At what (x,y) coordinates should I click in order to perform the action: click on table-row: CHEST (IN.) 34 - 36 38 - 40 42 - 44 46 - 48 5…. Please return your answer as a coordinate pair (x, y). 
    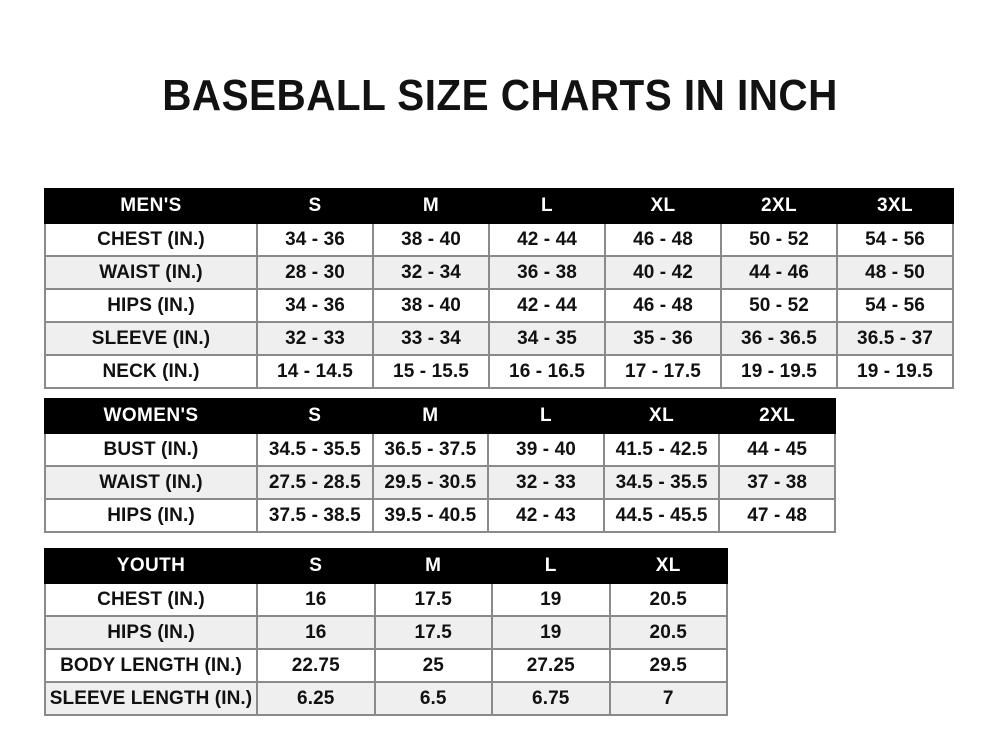
    Looking at the image, I should click on (499, 239).